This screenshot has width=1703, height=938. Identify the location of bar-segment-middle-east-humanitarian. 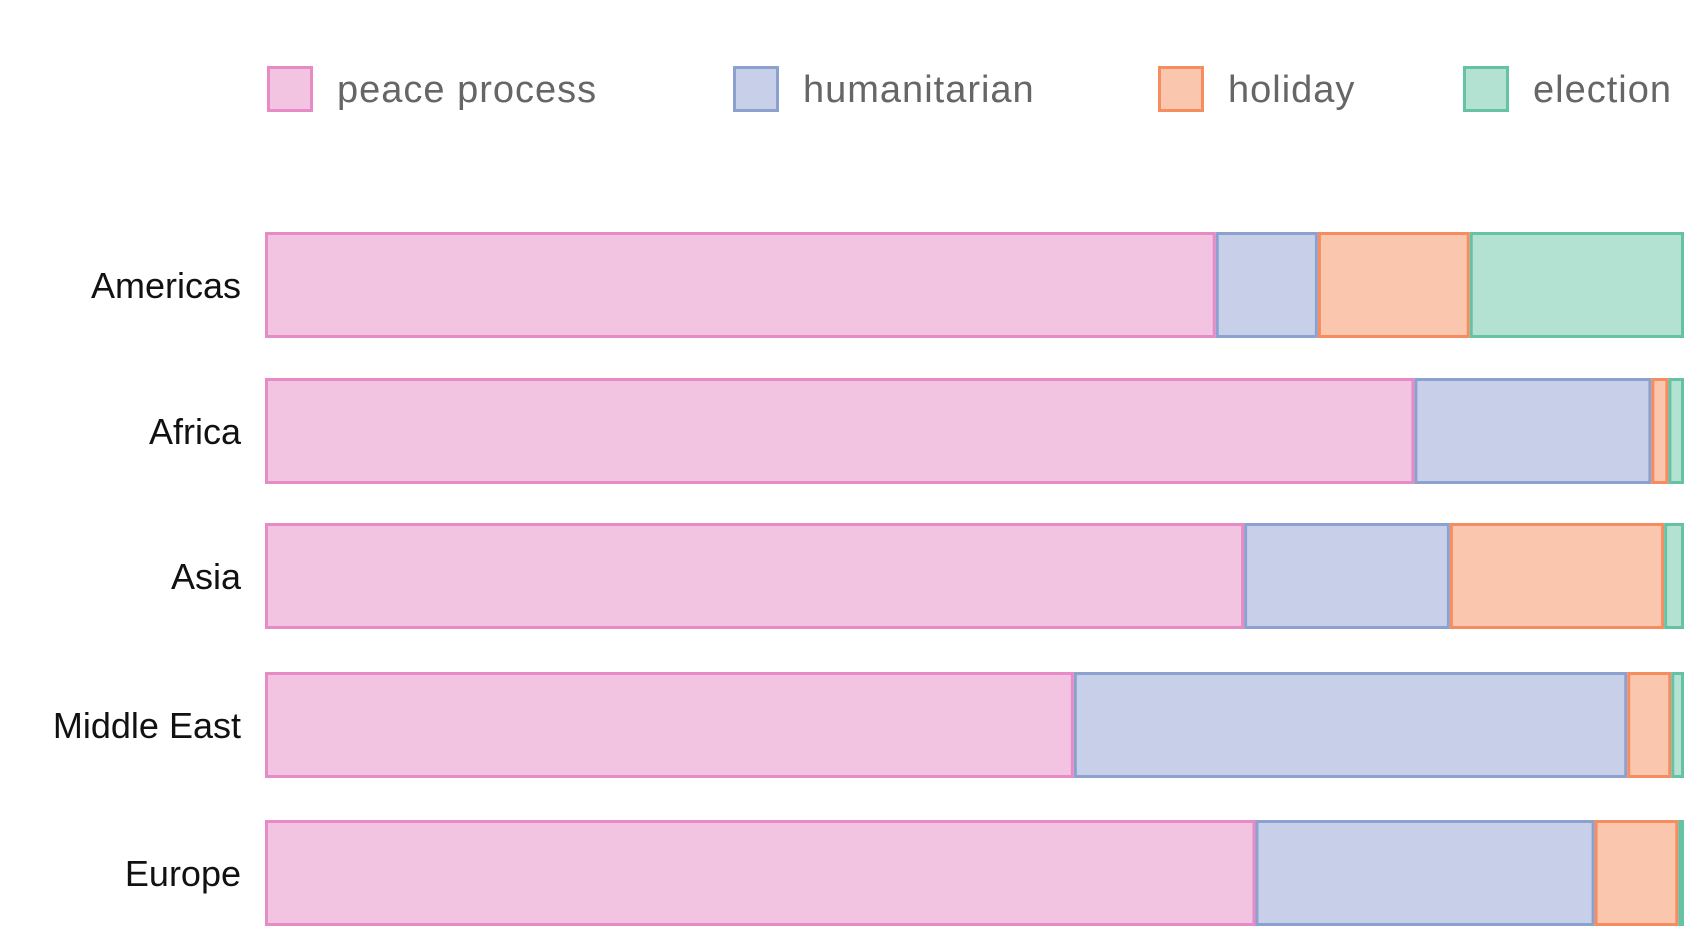
(1350, 725).